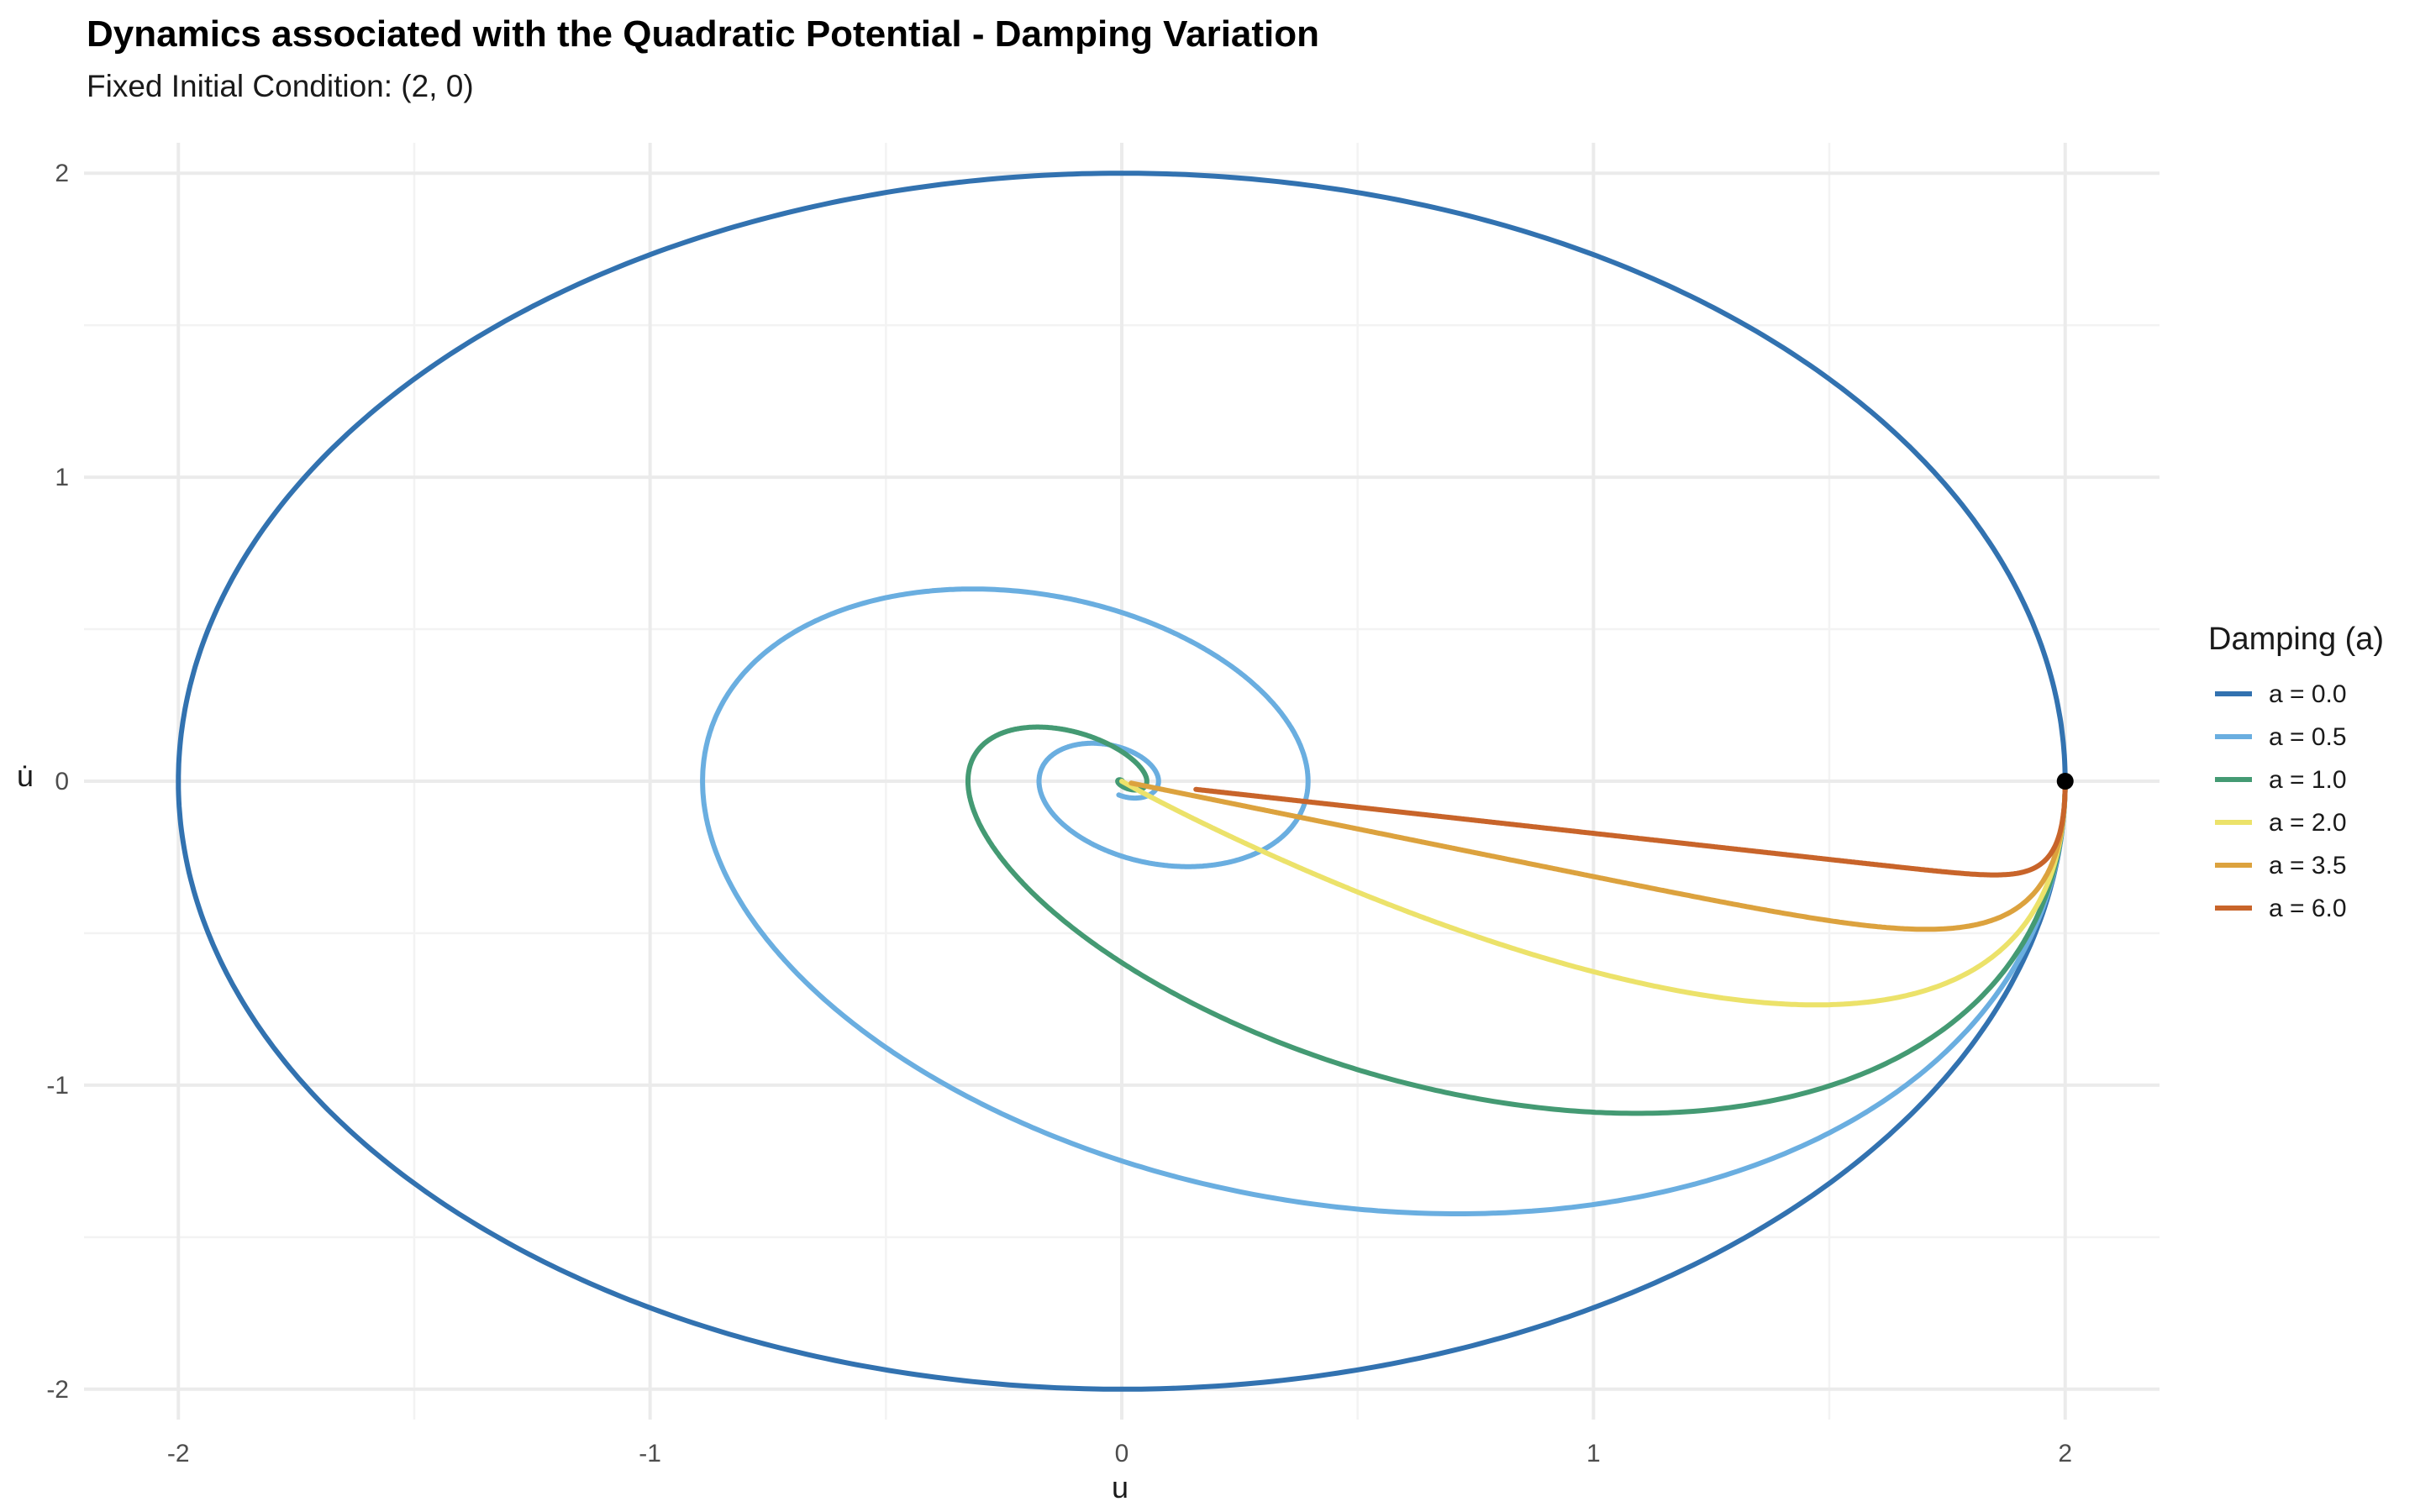 This screenshot has height=1512, width=2420. Describe the element at coordinates (2308, 823) in the screenshot. I see `legend-label-3: a = 2.0` at that location.